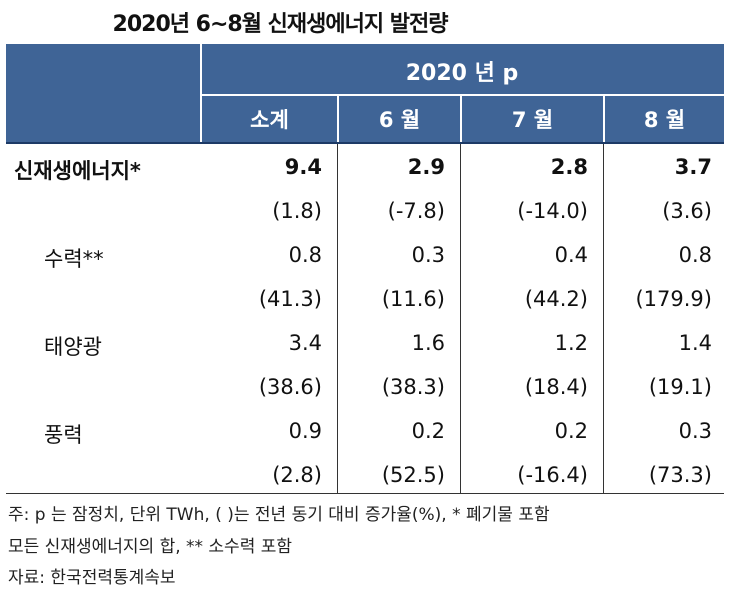 This screenshot has width=730, height=589. Describe the element at coordinates (359, 433) in the screenshot. I see `table-row: 풍력 0.9 0.2 0.2 0.3` at that location.